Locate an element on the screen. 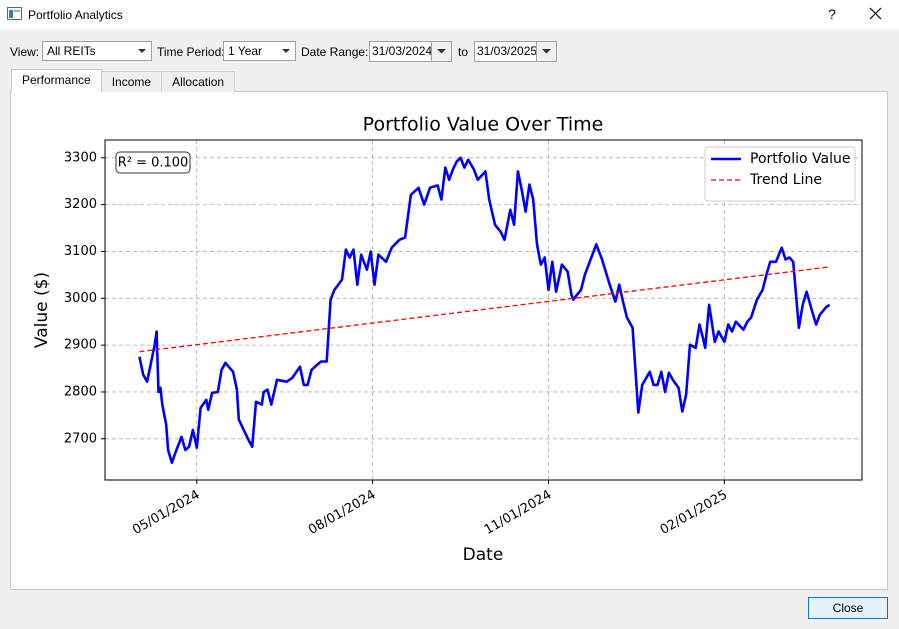  y-tick-label: 3200 is located at coordinates (80, 204).